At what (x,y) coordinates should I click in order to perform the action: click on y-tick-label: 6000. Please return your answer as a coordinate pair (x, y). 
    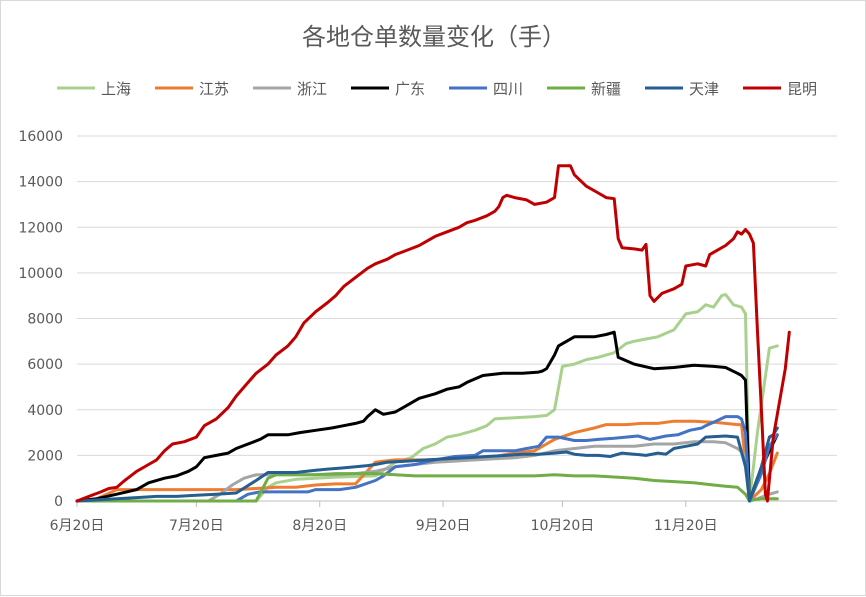
    Looking at the image, I should click on (45, 365).